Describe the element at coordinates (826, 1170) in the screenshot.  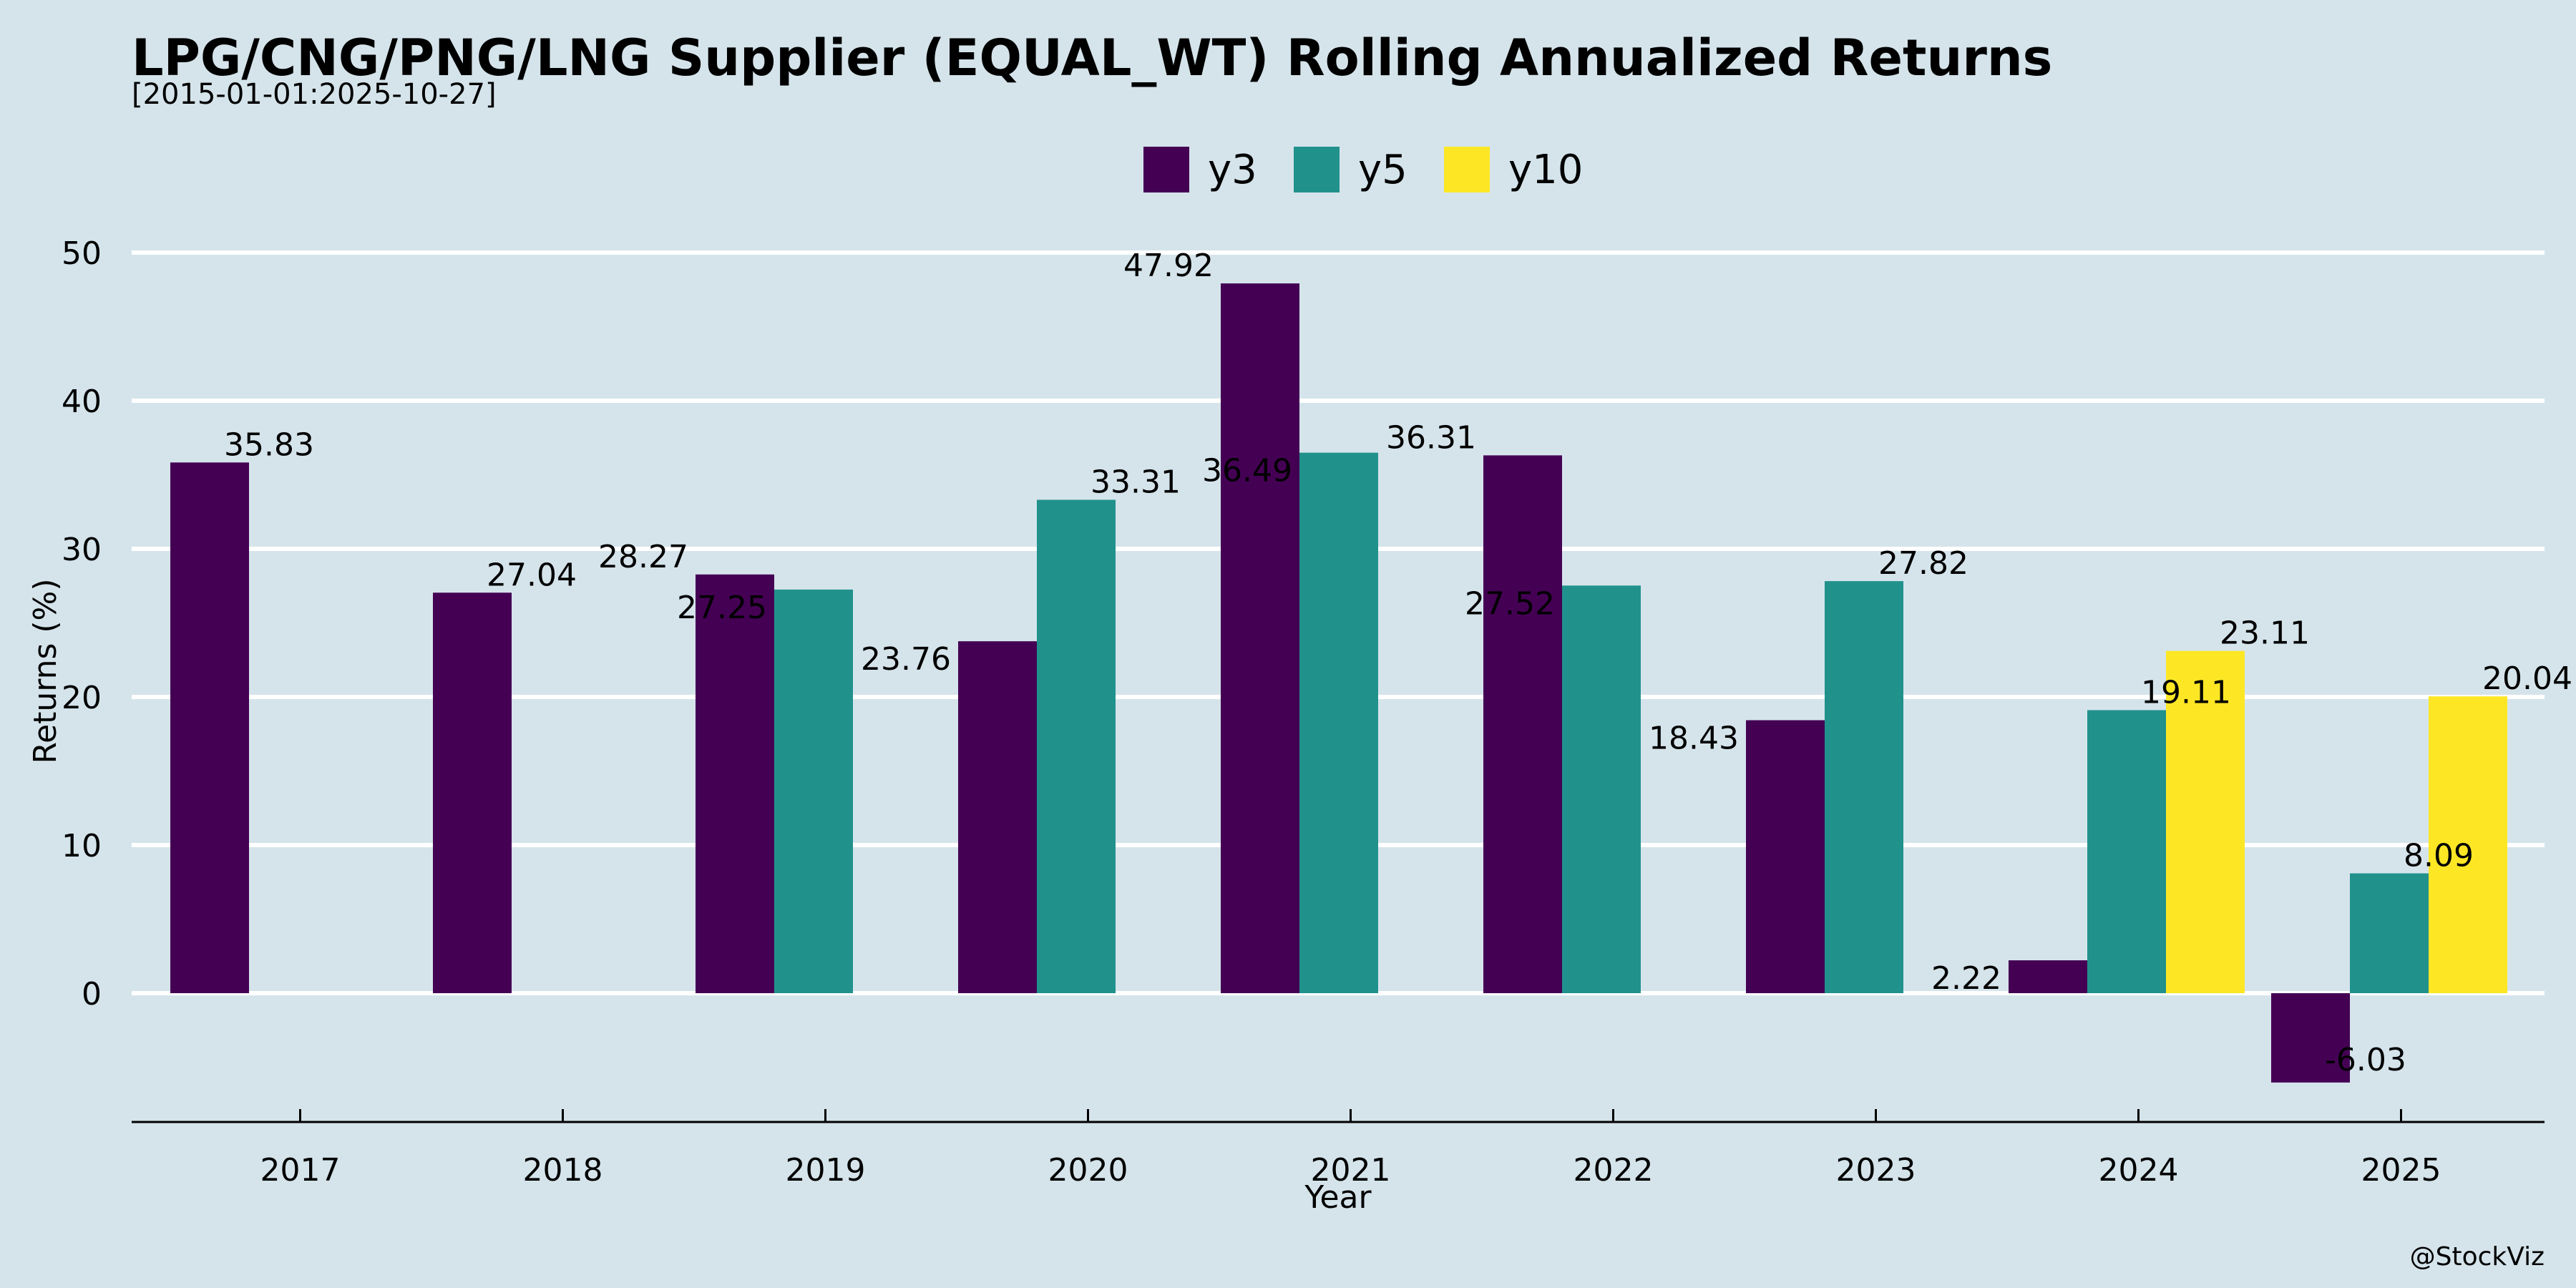
I see `x-tick-label: 2019` at that location.